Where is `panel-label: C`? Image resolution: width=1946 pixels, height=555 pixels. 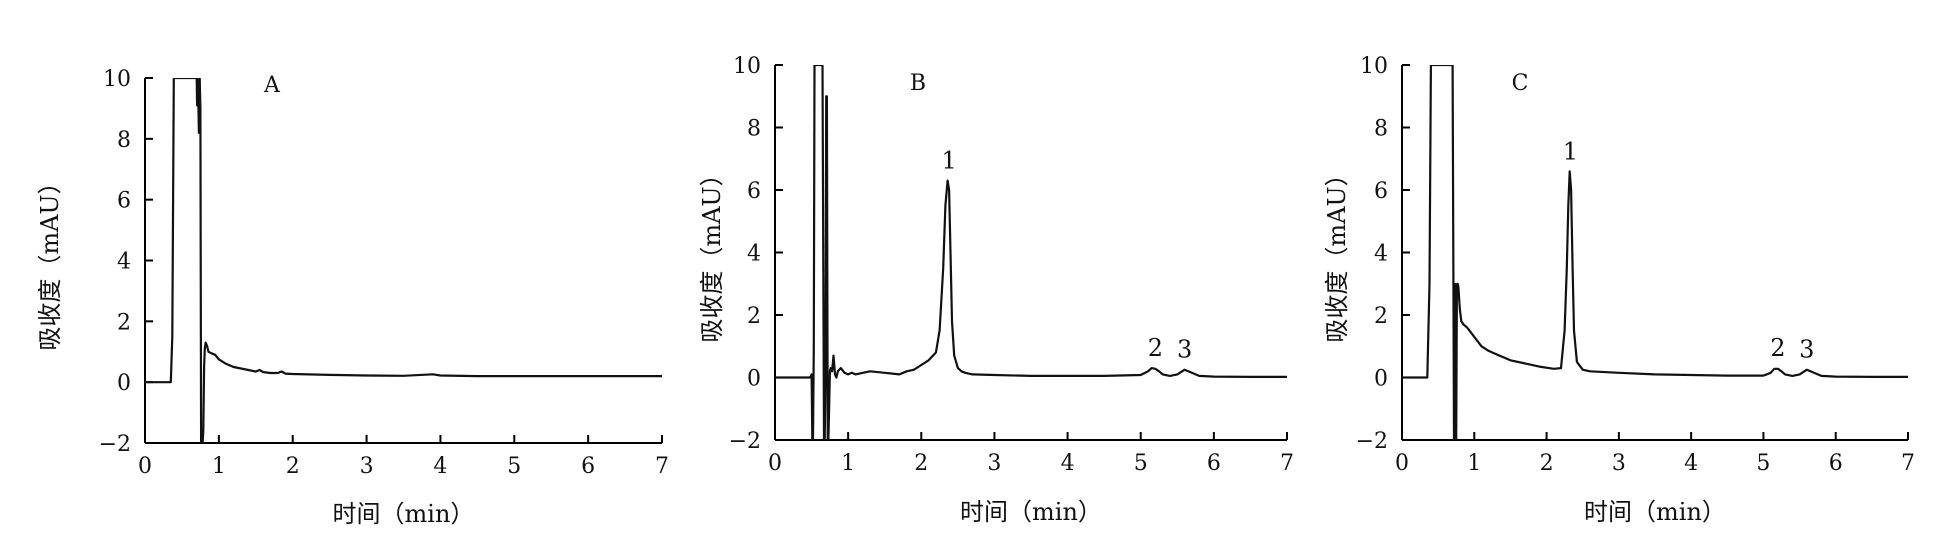
panel-label: C is located at coordinates (1520, 83).